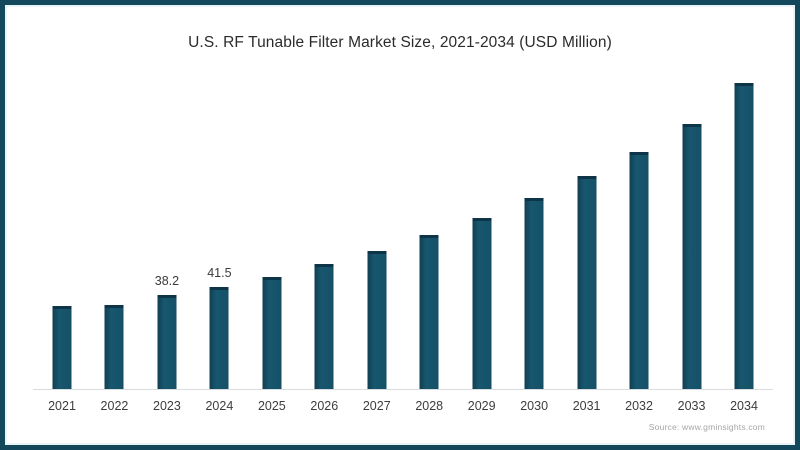 This screenshot has width=800, height=450. I want to click on bar-2027, so click(377, 320).